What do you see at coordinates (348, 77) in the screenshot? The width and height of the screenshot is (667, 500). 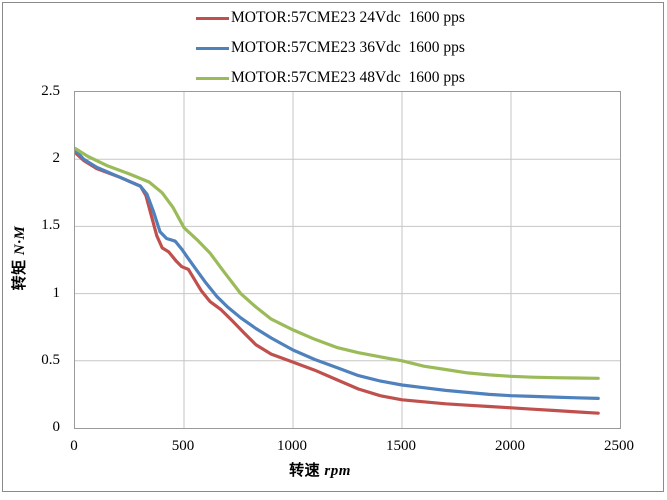 I see `legend-label: MOTOR:57CME23 48Vdc 1600 pps` at bounding box center [348, 77].